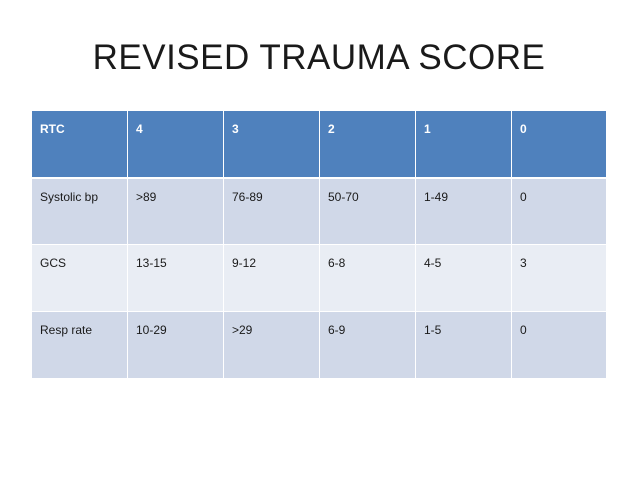 The width and height of the screenshot is (638, 478). I want to click on table-cell: 4-5, so click(463, 278).